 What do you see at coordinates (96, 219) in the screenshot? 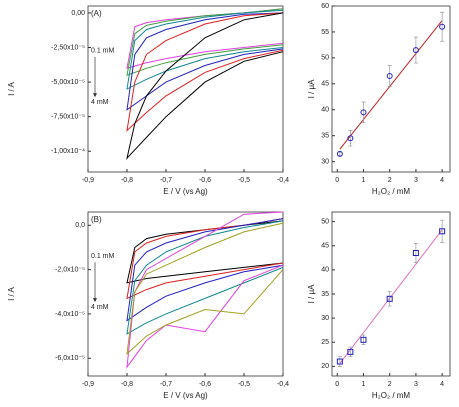
I see `panel-label: (B)` at bounding box center [96, 219].